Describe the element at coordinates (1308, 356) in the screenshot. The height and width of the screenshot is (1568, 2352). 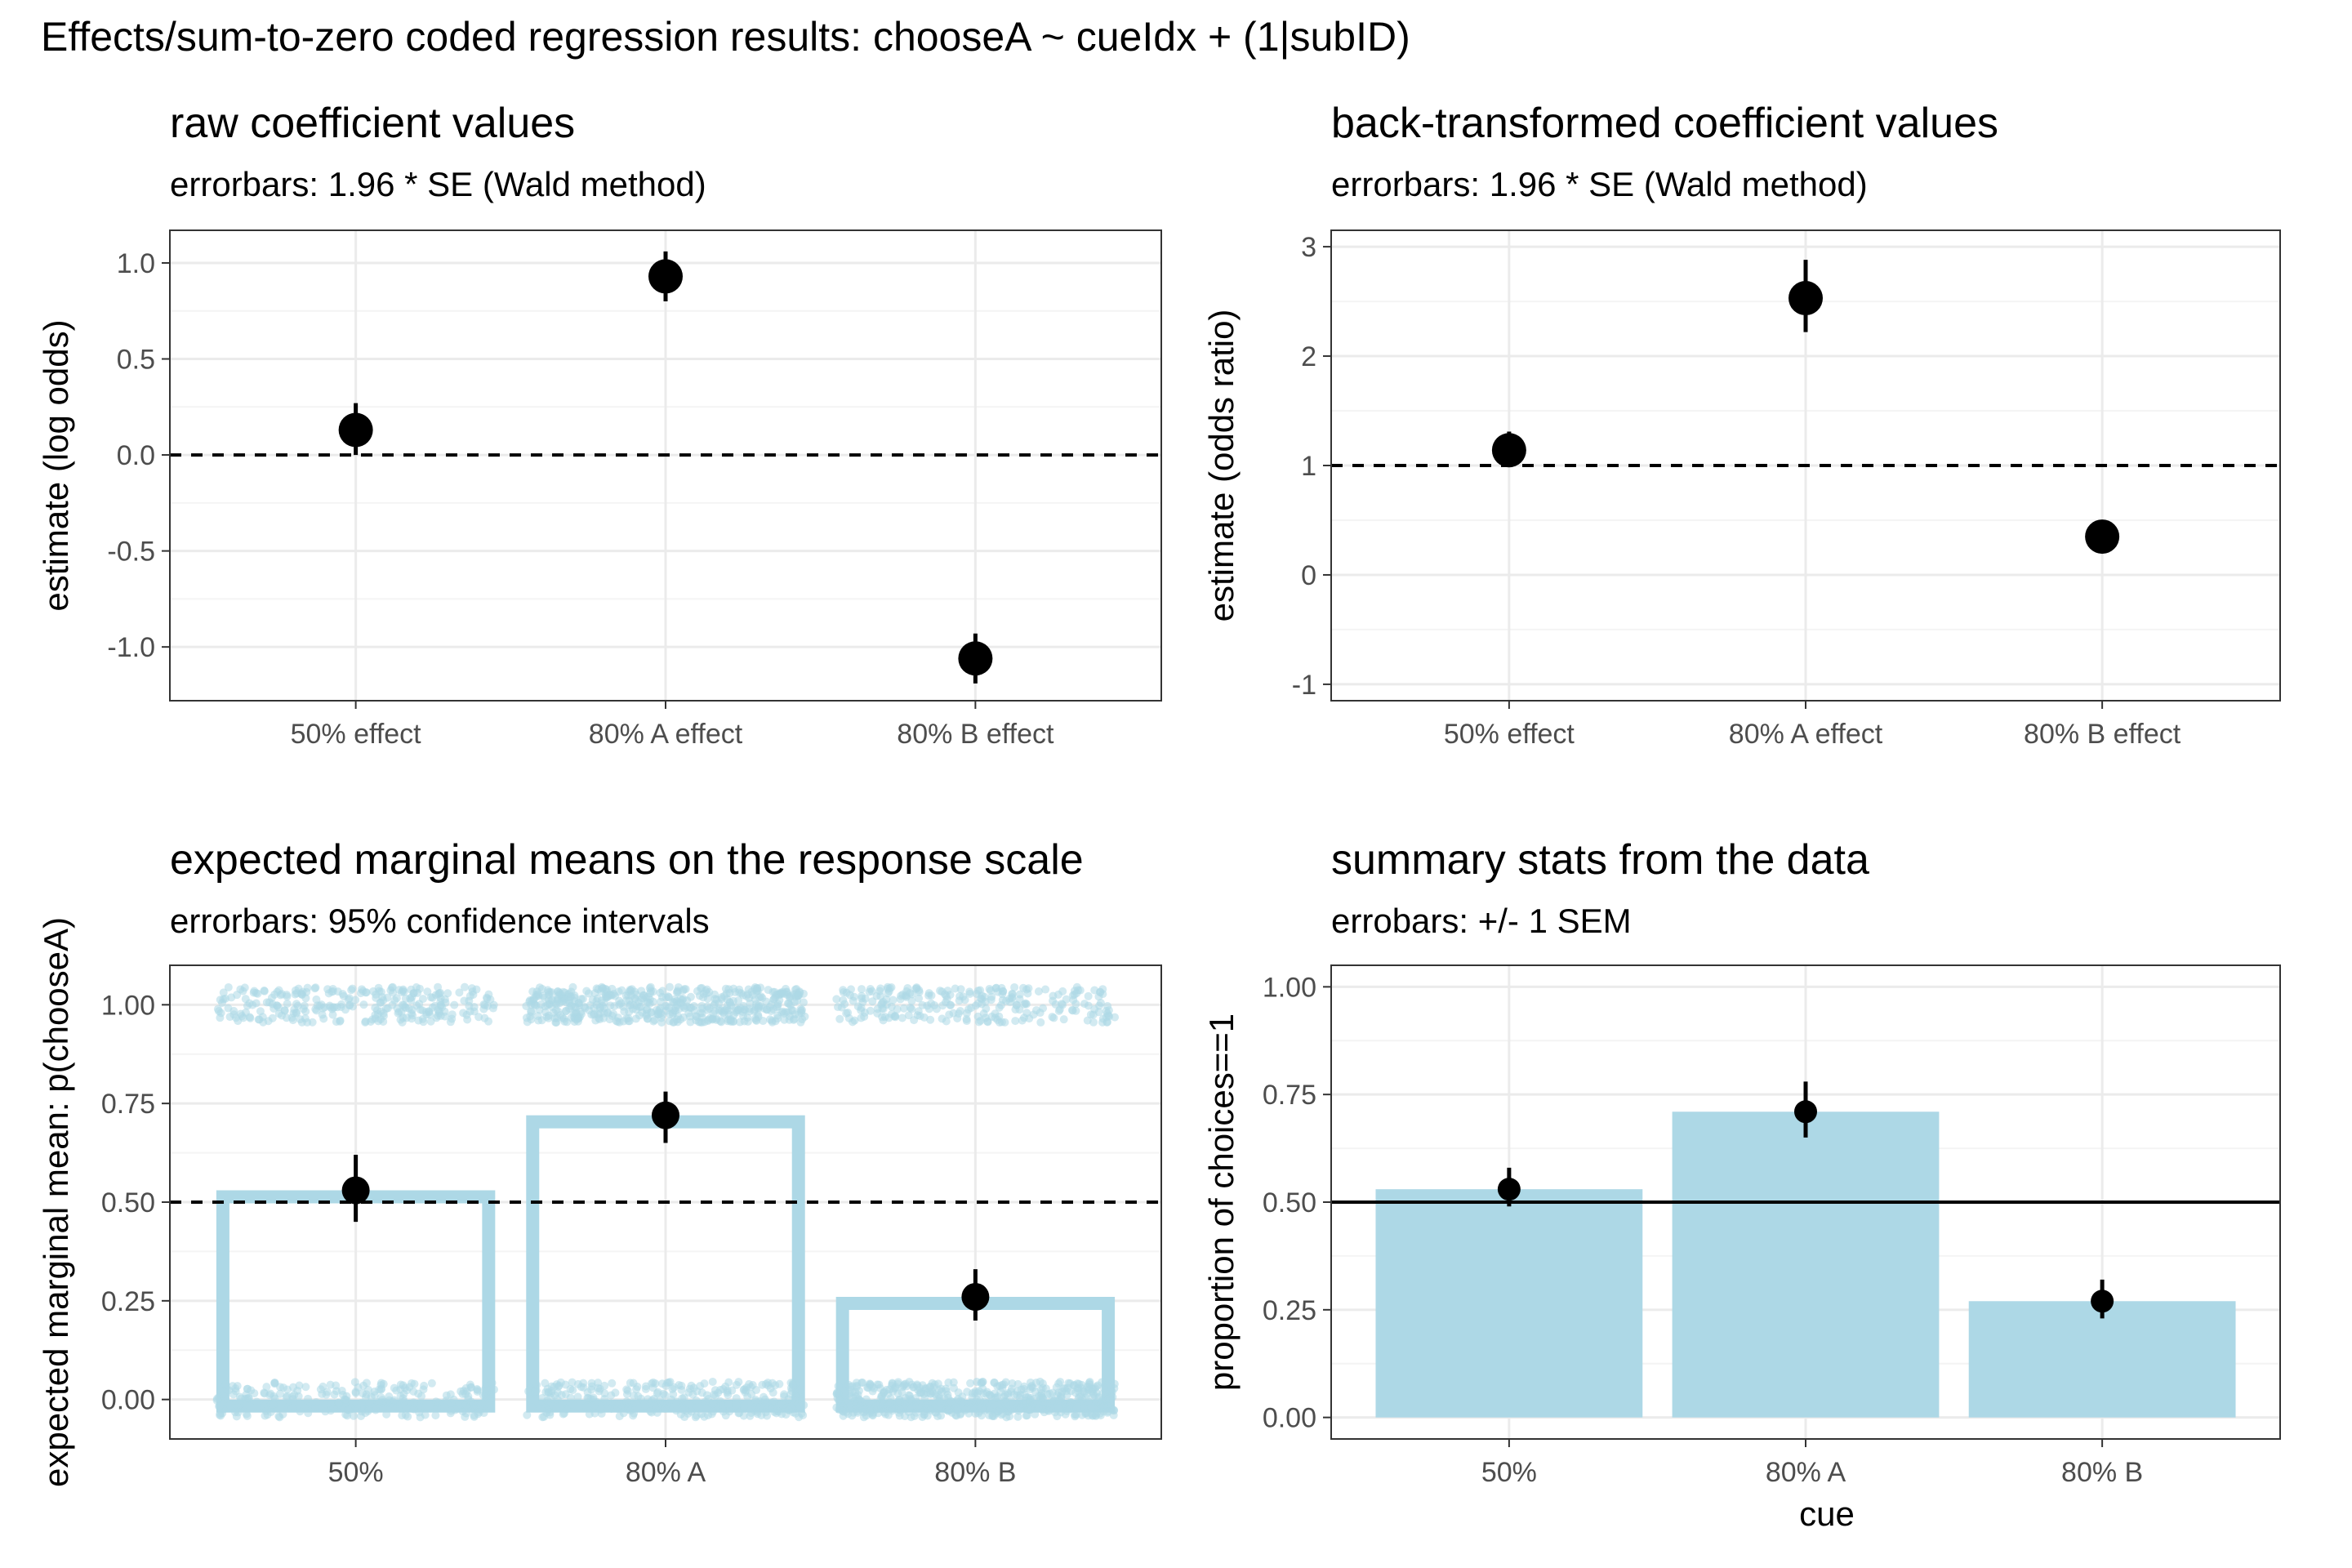
I see `y-tick-label: 2` at that location.